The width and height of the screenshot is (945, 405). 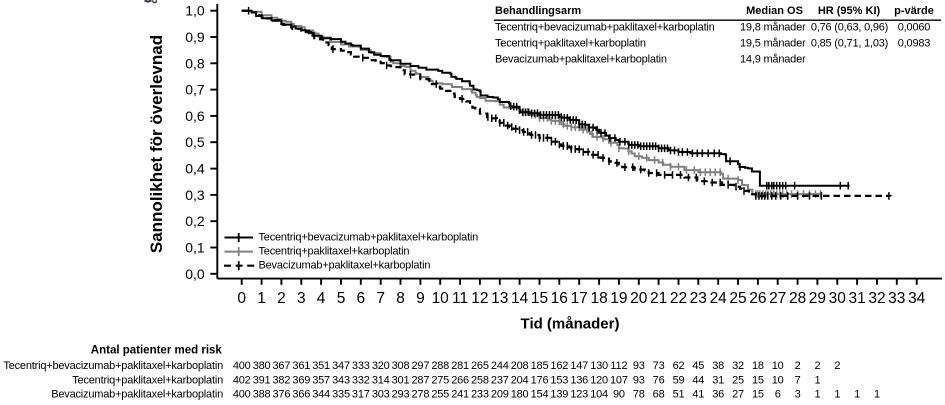 I want to click on svg-text: 308, so click(x=401, y=366).